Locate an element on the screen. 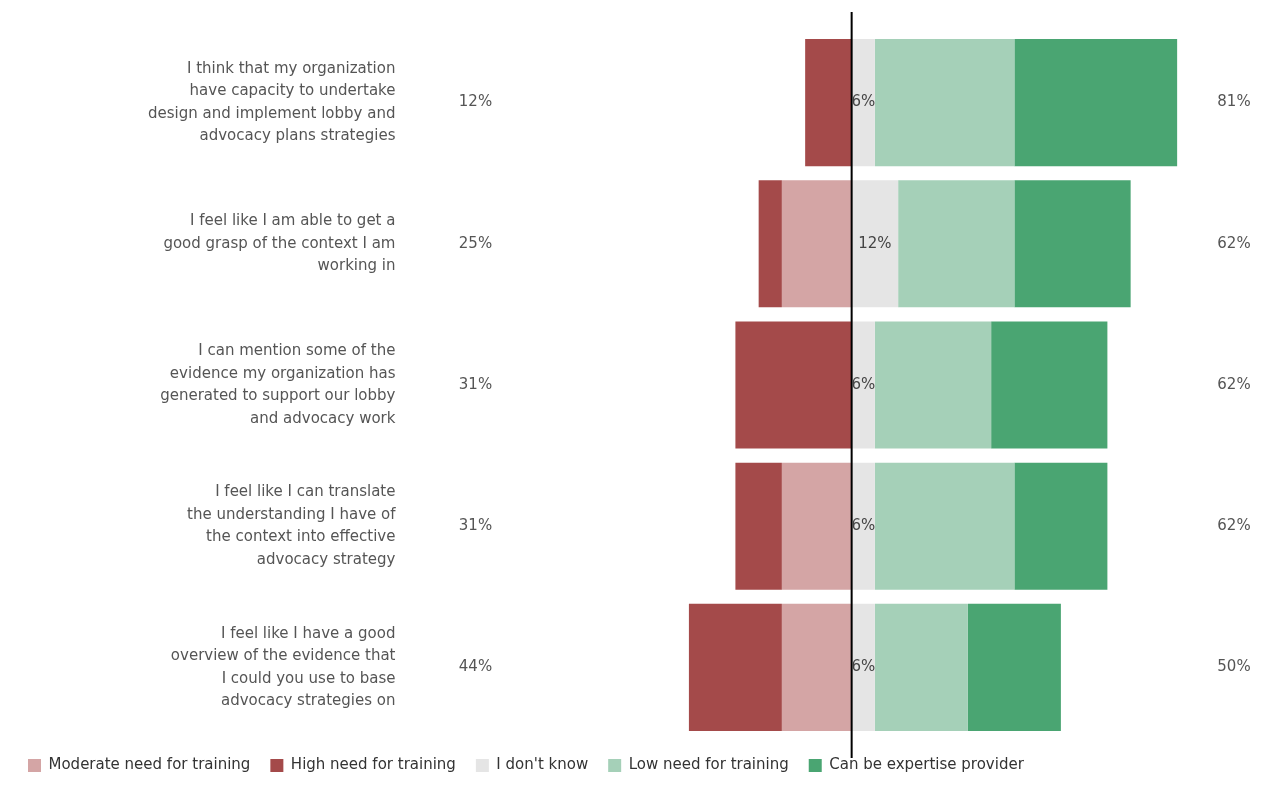 This screenshot has height=789, width=1287. text: 44% is located at coordinates (475, 666).